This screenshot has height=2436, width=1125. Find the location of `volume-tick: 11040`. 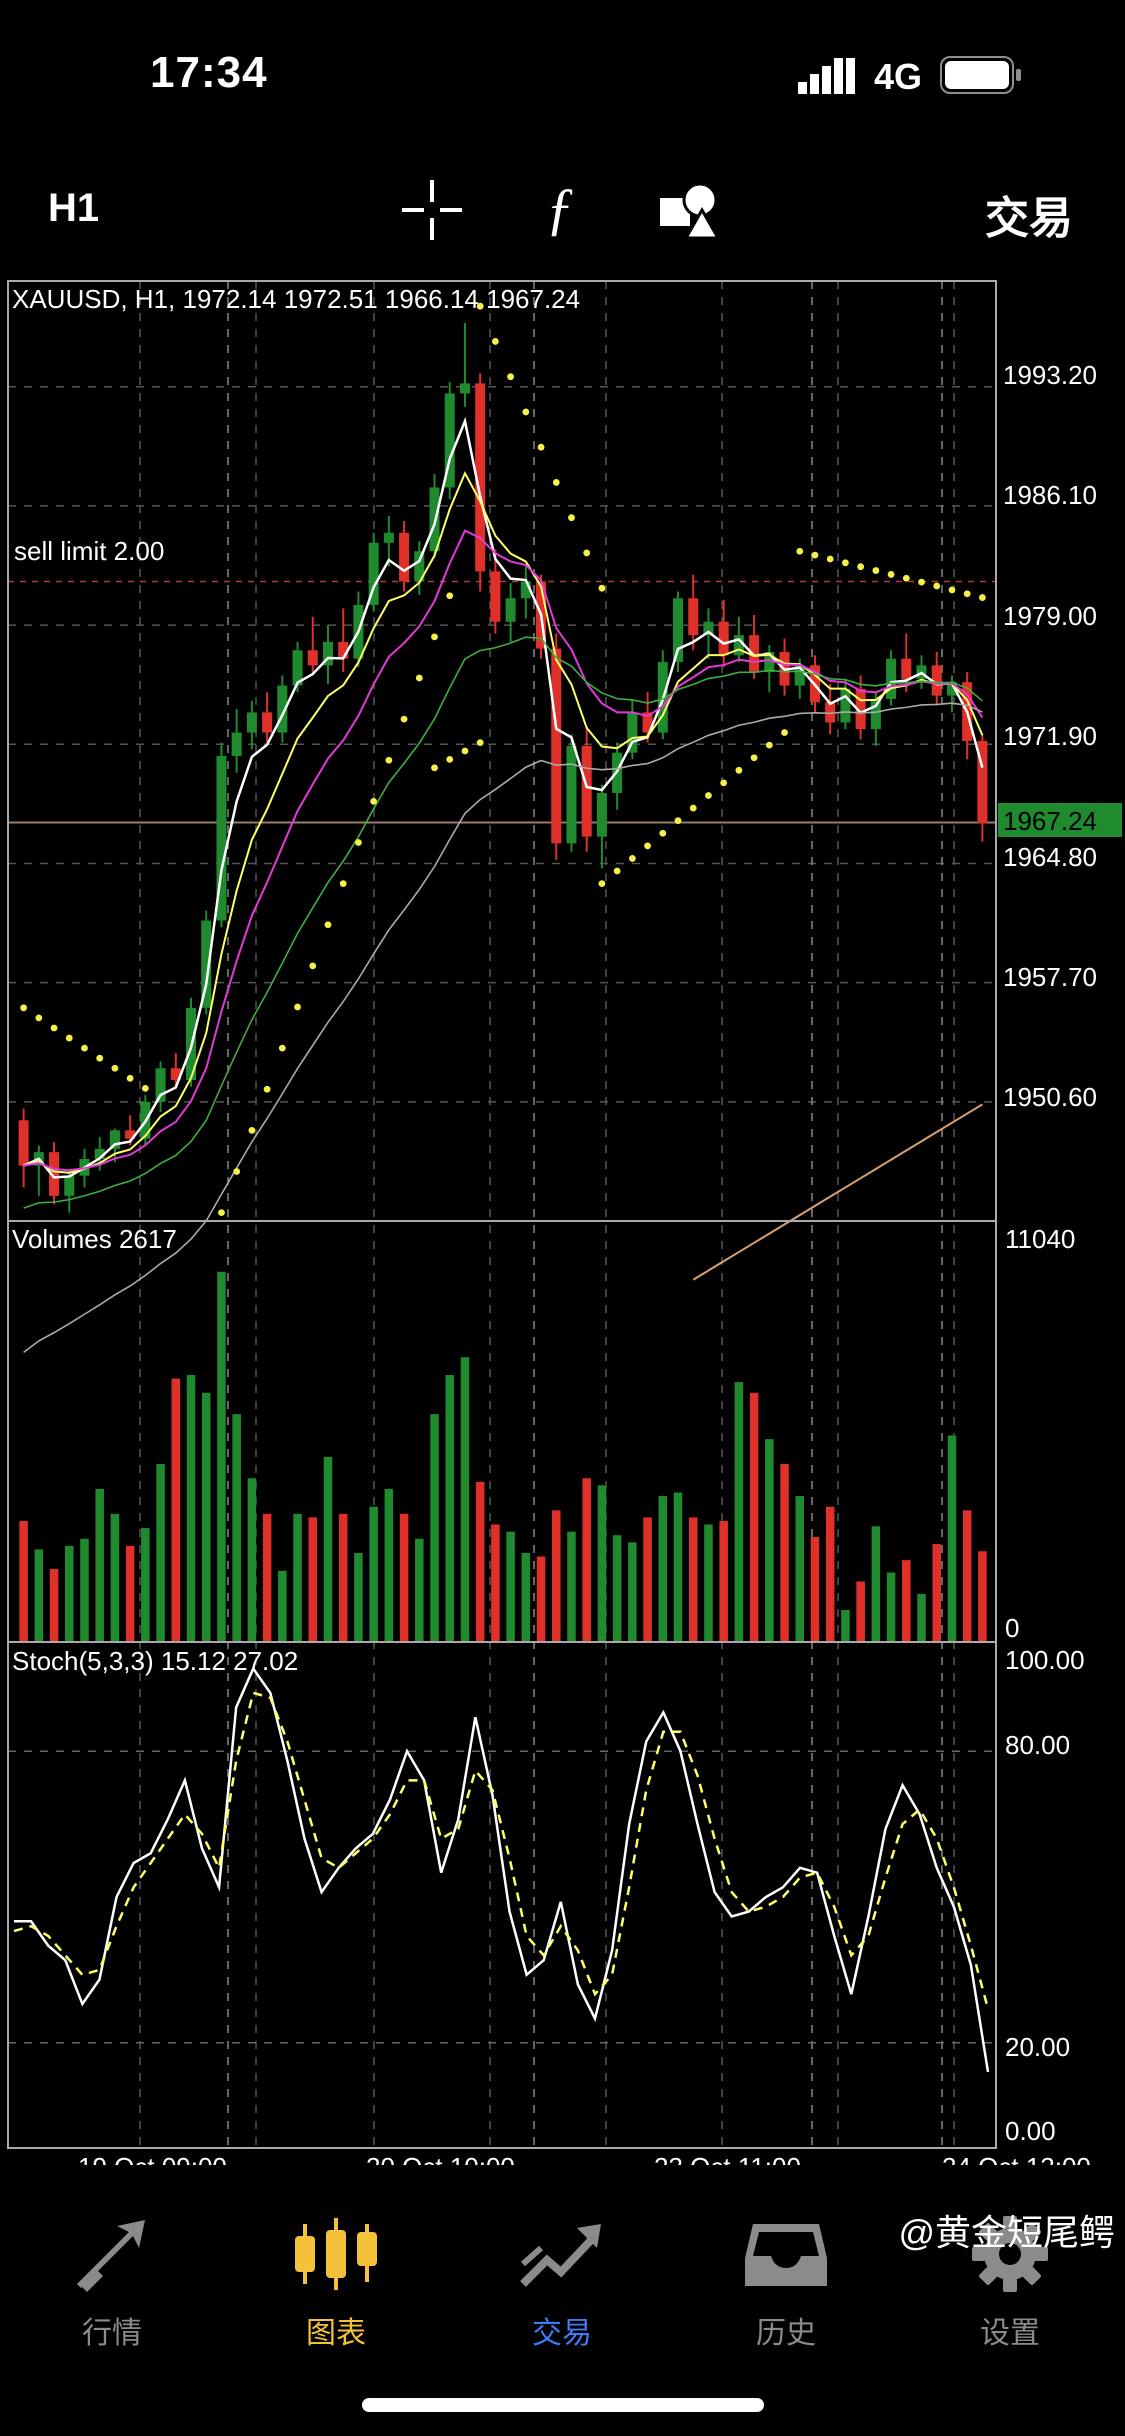

volume-tick: 11040 is located at coordinates (1040, 1239).